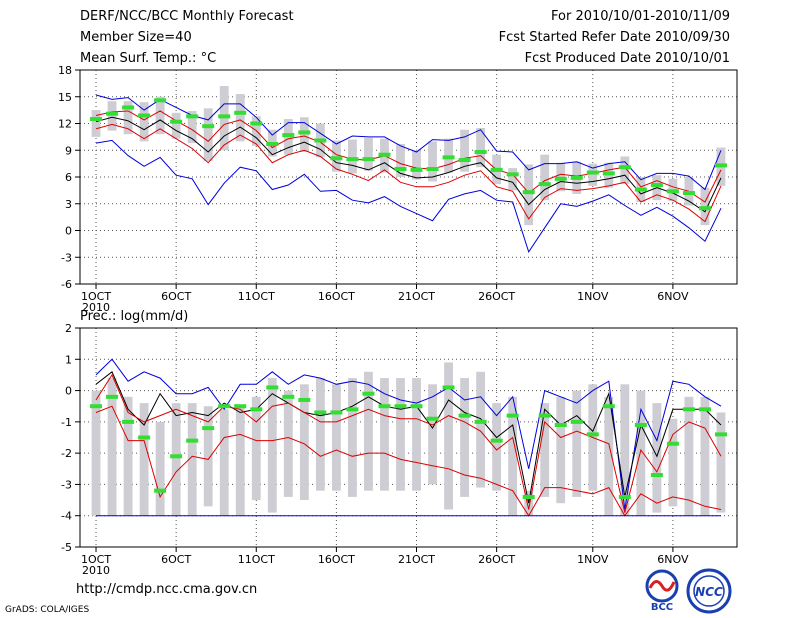  What do you see at coordinates (68, 328) in the screenshot?
I see `panel2-ytick-label-7: 2` at bounding box center [68, 328].